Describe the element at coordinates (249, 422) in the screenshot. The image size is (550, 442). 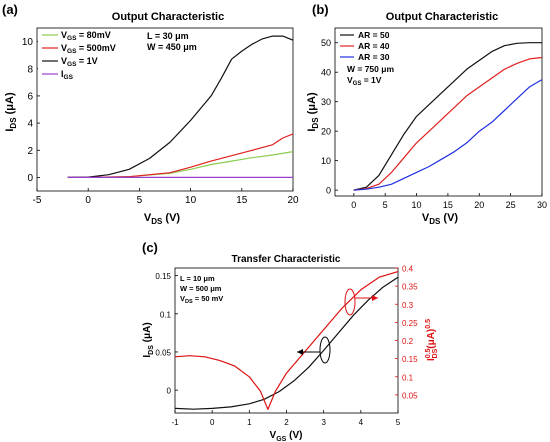
I see `x-tick-label: 1` at that location.